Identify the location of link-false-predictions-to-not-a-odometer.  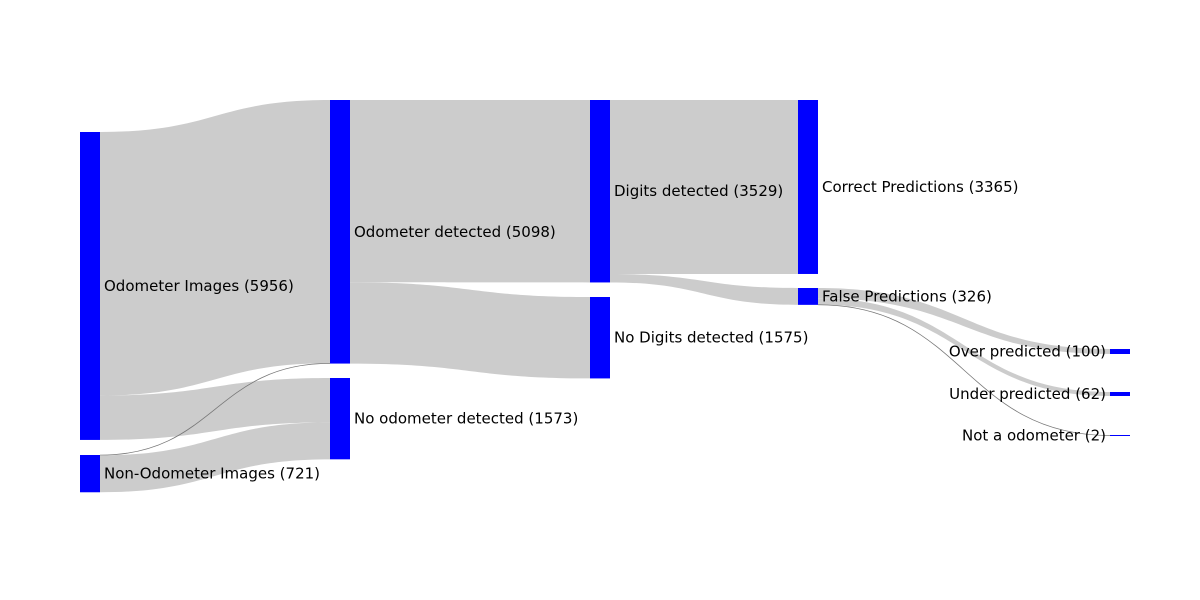
(964, 370).